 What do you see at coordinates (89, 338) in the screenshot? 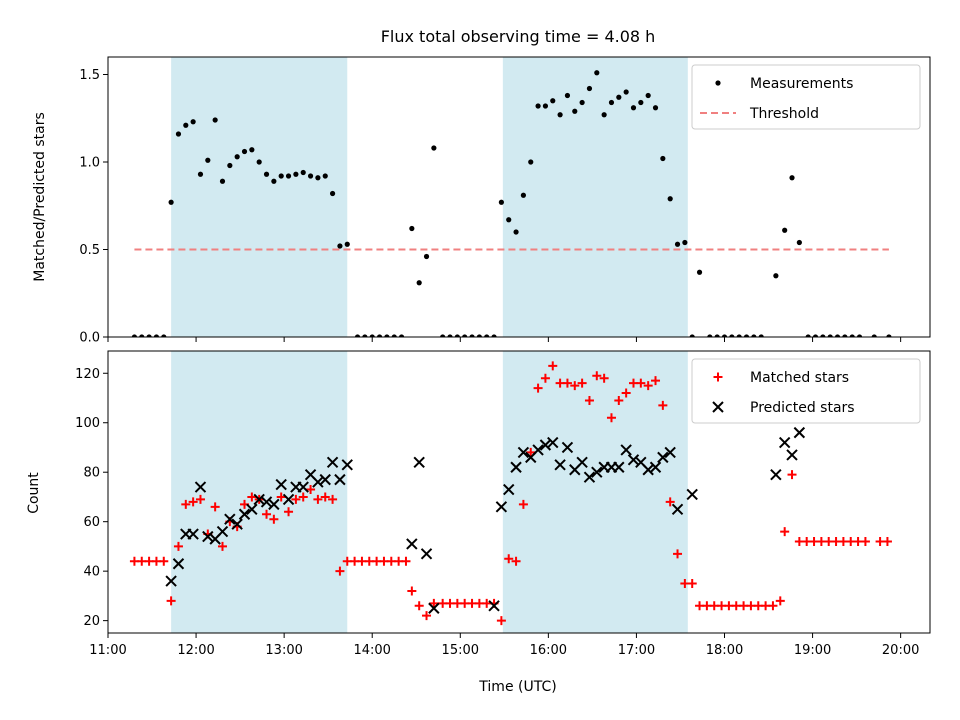
I see `top-y-tick-label: 0.0` at bounding box center [89, 338].